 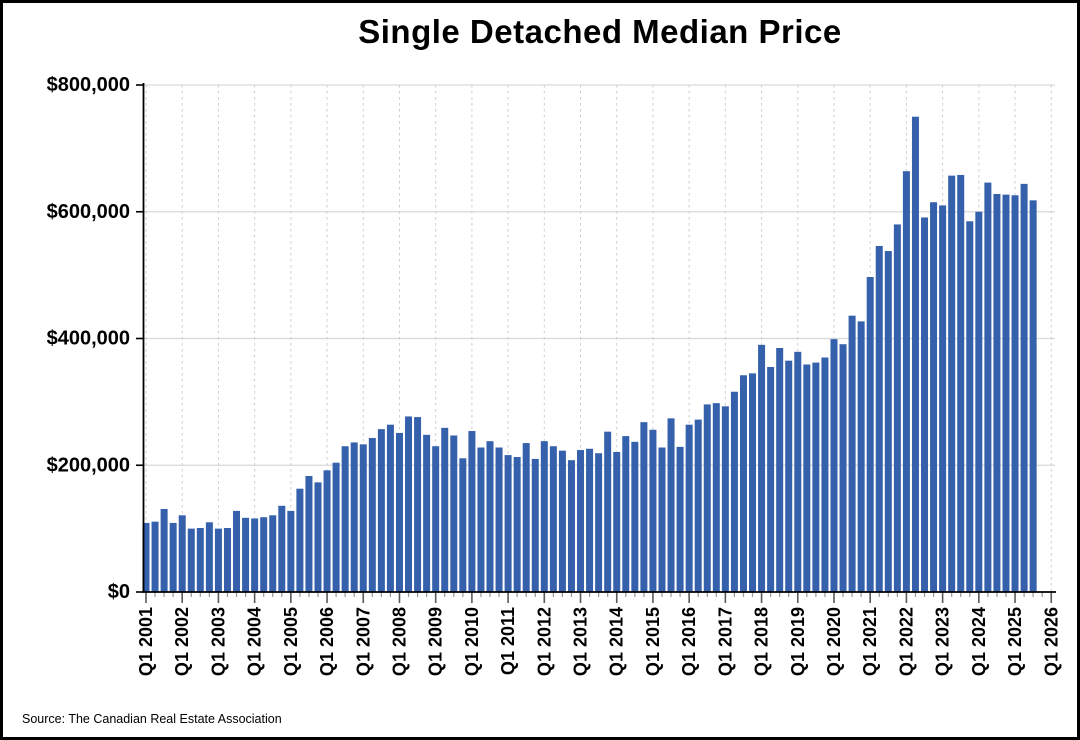 What do you see at coordinates (318, 537) in the screenshot?
I see `bar-Q4-2005` at bounding box center [318, 537].